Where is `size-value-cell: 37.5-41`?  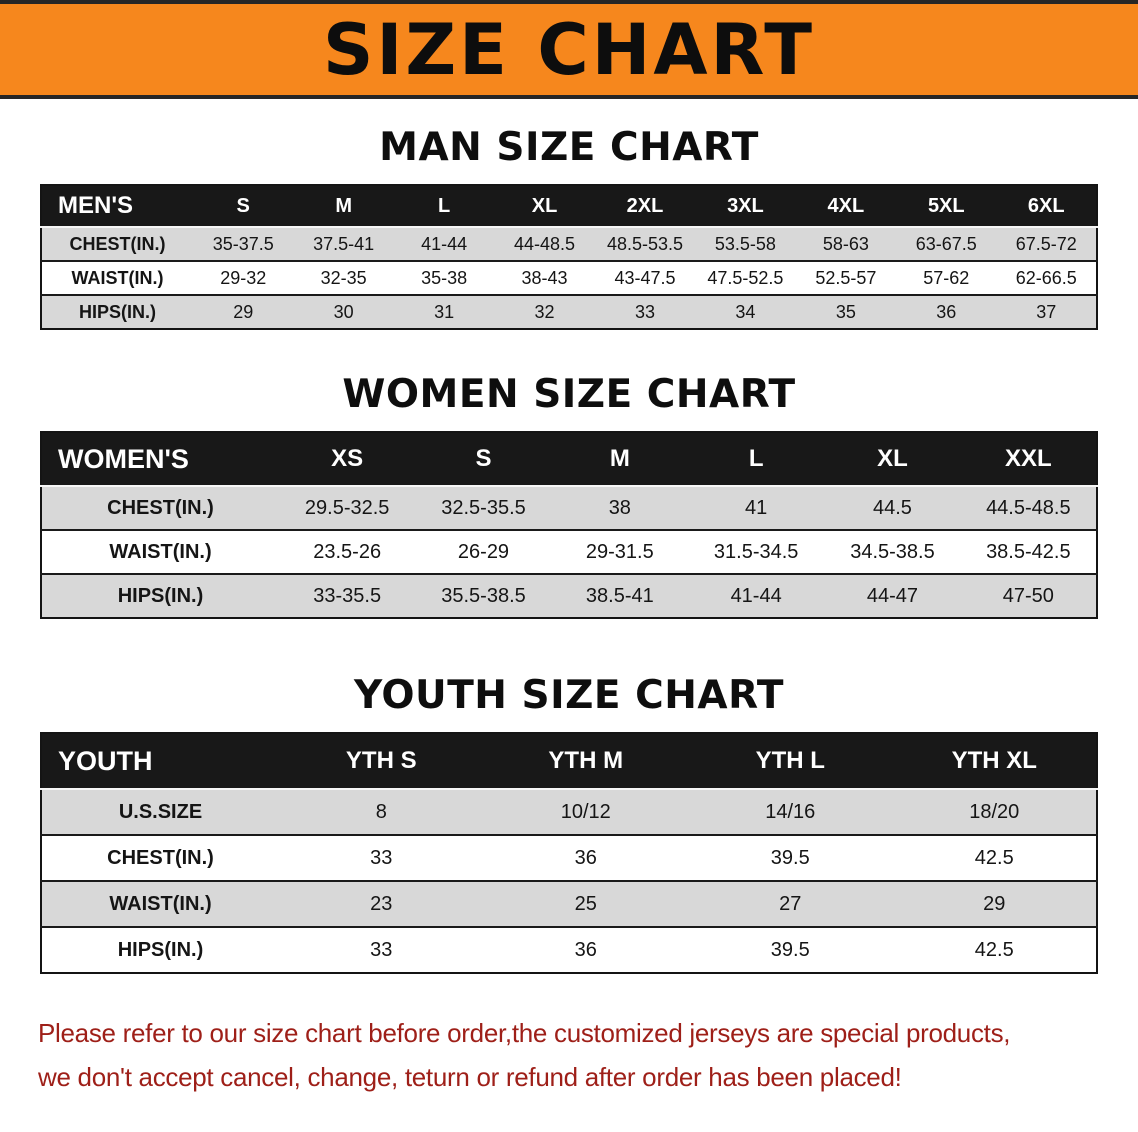 size-value-cell: 37.5-41 is located at coordinates (344, 243).